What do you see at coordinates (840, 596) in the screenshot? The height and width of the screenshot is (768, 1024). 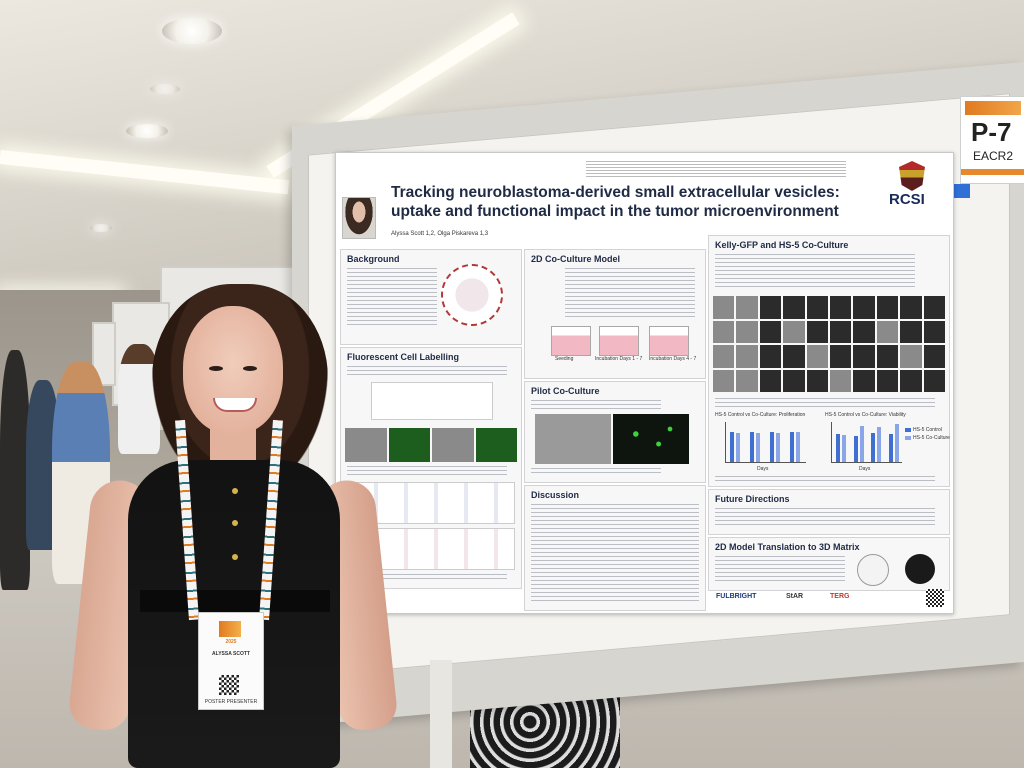 I see `sponsor-logo: TERG` at bounding box center [840, 596].